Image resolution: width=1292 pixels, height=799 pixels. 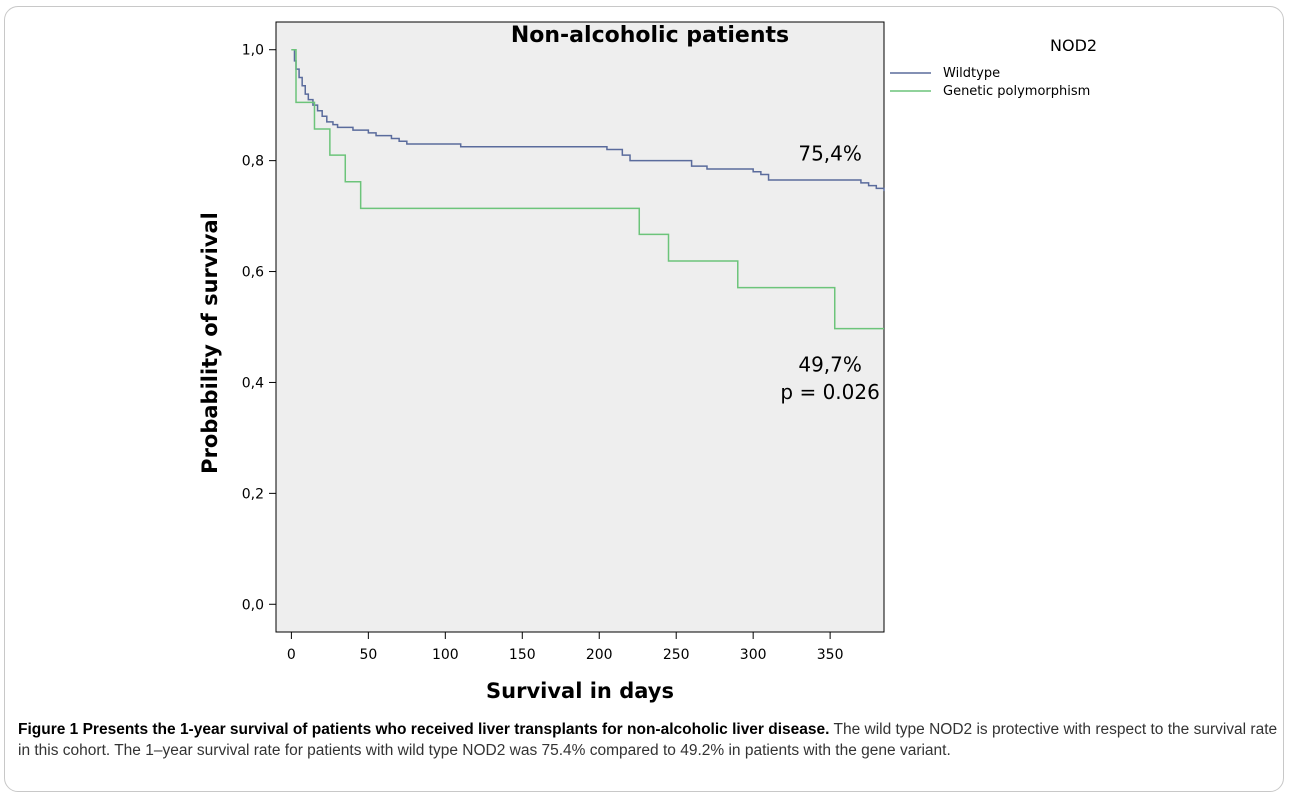 What do you see at coordinates (253, 162) in the screenshot?
I see `y-tick-label: 0,8` at bounding box center [253, 162].